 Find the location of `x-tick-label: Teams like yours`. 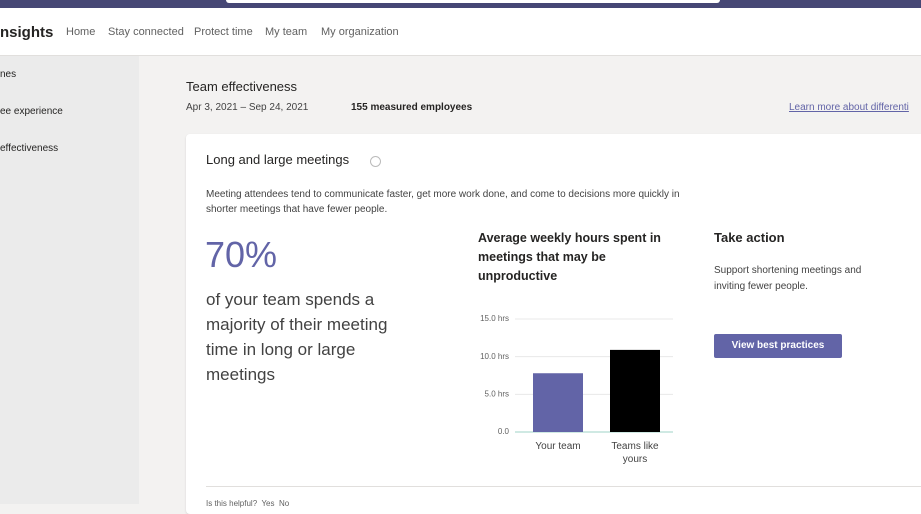

x-tick-label: Teams like yours is located at coordinates (635, 453).